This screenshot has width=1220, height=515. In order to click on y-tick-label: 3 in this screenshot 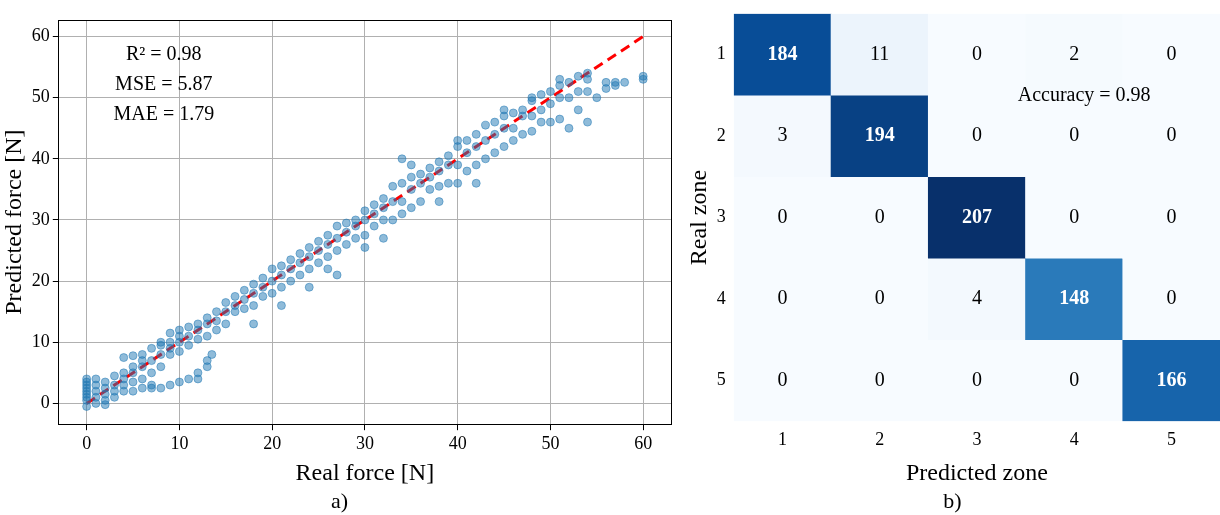, I will do `click(721, 216)`.